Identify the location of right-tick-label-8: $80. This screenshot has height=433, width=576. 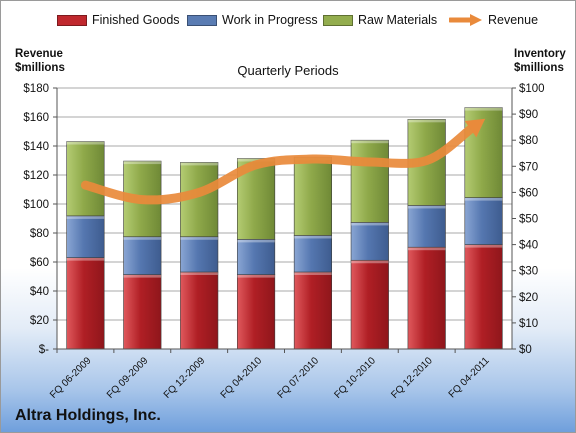
(528, 141).